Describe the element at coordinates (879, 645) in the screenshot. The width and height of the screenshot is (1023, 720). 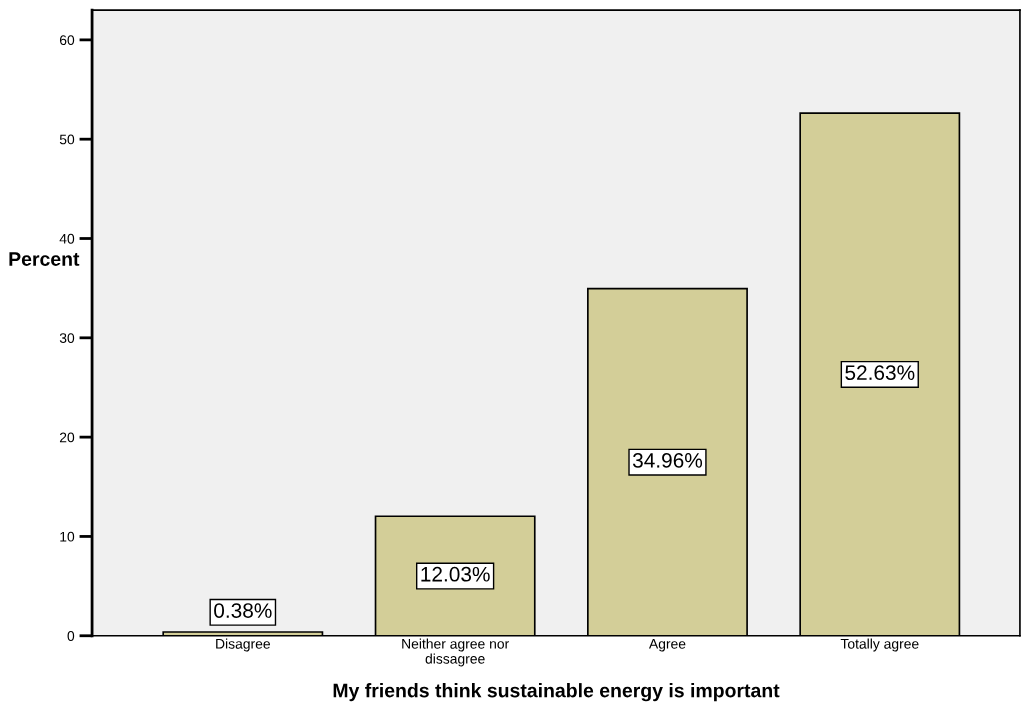
I see `x-tick-label: Totally agree` at that location.